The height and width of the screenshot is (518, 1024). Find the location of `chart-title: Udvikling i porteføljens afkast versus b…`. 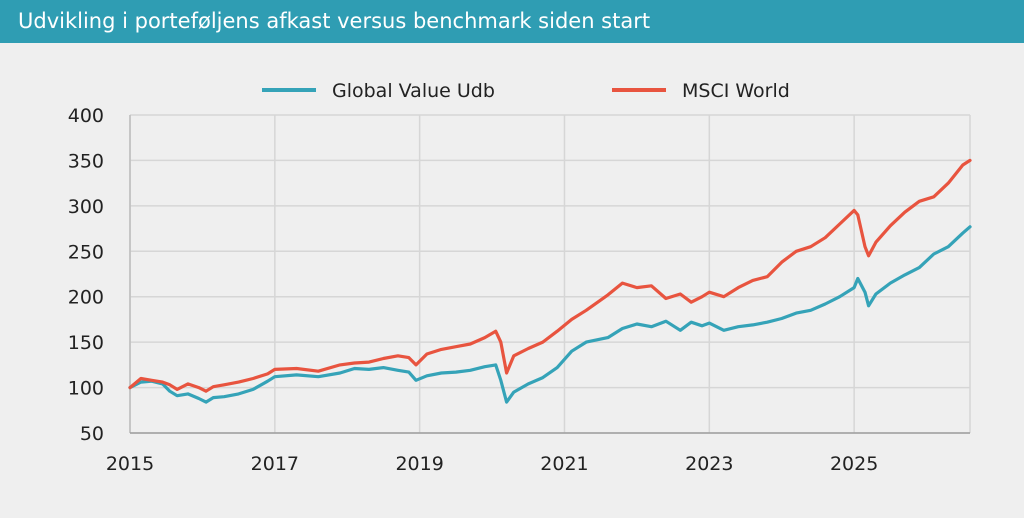

chart-title: Udvikling i porteføljens afkast versus b… is located at coordinates (334, 21).